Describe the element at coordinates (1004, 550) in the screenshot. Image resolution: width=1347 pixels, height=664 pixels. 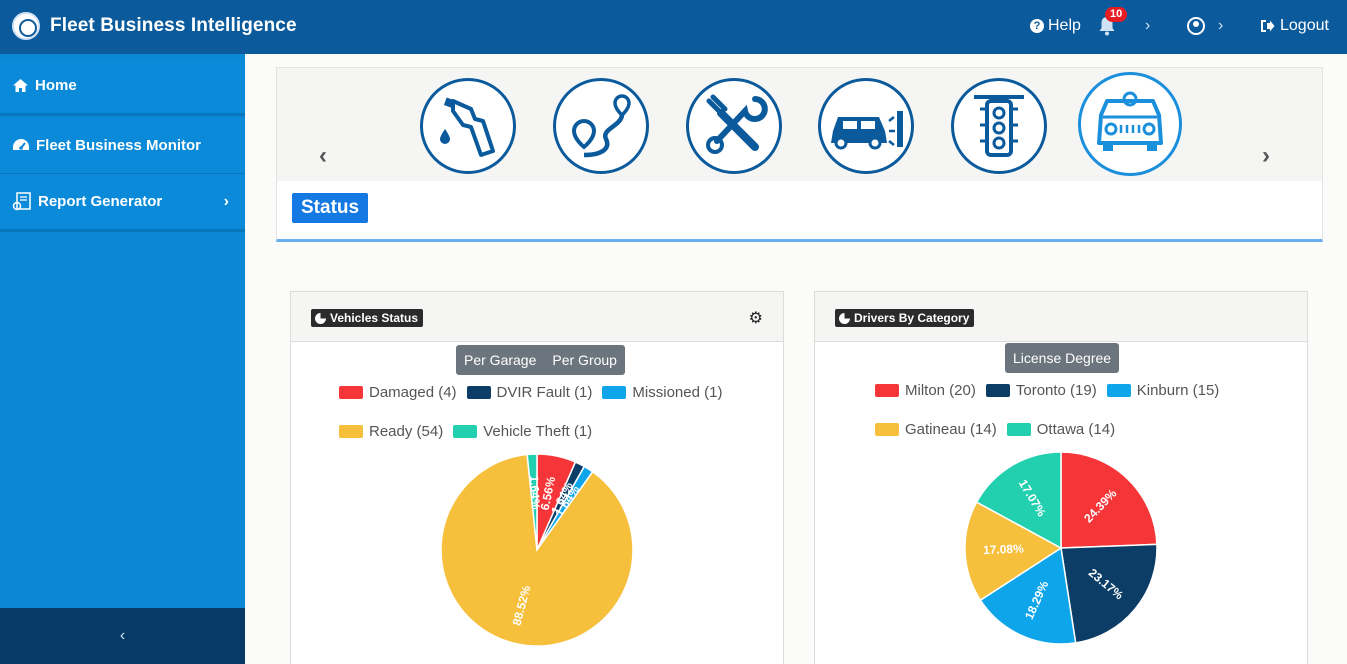
I see `pie-data-label: 17.08%` at that location.